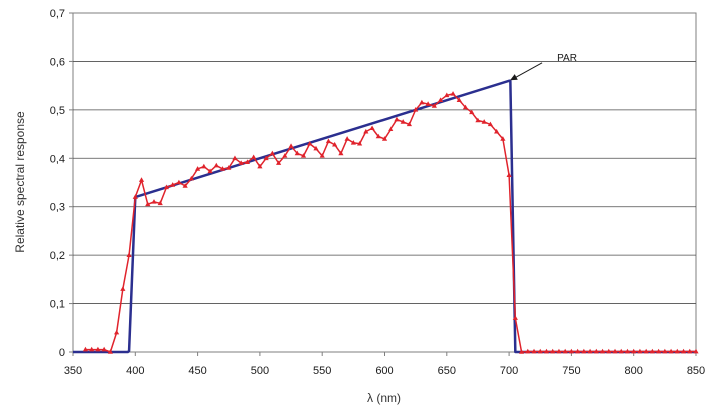 The width and height of the screenshot is (723, 412). What do you see at coordinates (57, 159) in the screenshot?
I see `y-tick-label: 0,4` at bounding box center [57, 159].